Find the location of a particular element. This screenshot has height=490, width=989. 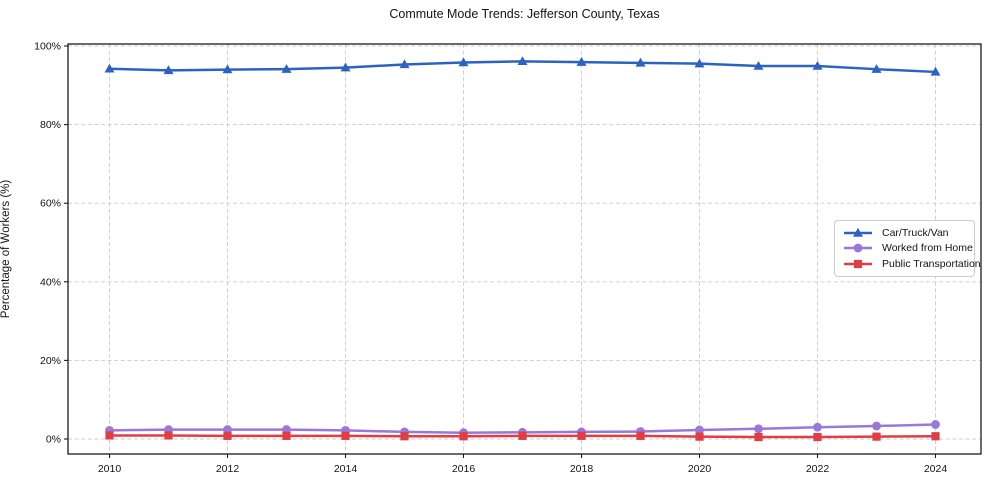

legend-line-square-icon is located at coordinates (858, 264).